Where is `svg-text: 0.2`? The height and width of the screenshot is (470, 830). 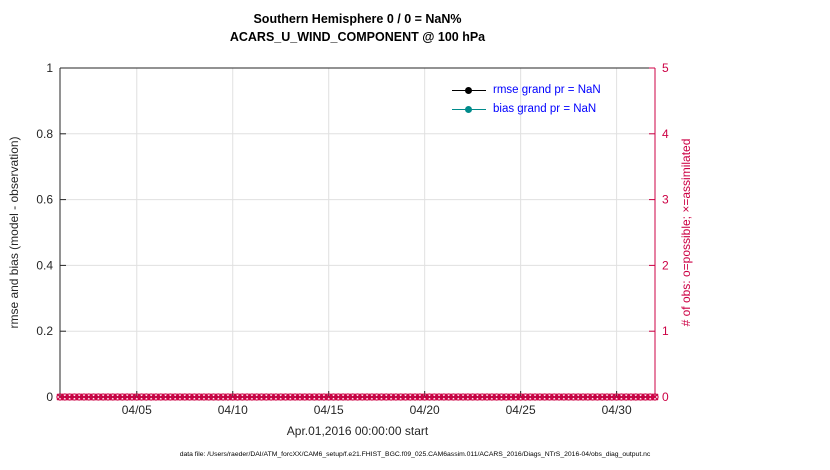 svg-text: 0.2 is located at coordinates (44, 331).